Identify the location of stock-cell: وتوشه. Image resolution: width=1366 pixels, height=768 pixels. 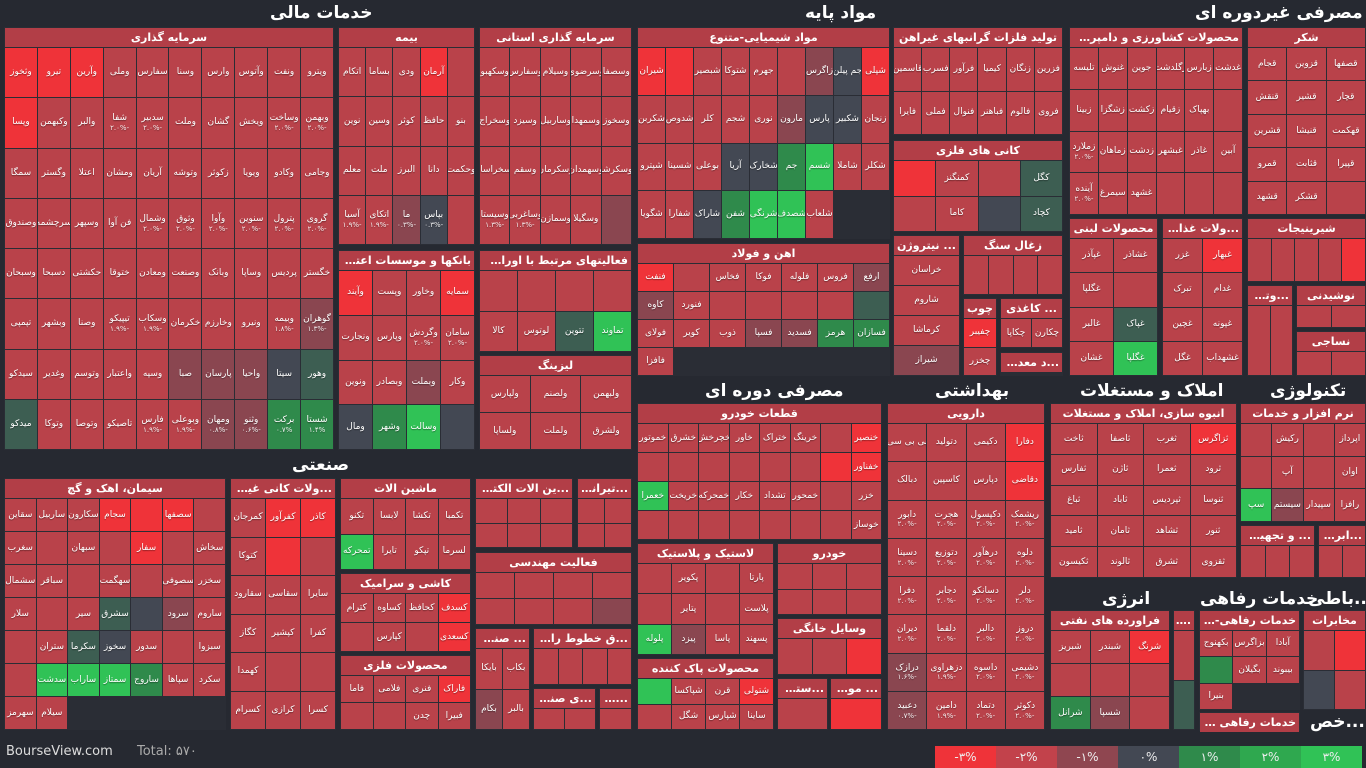
(185, 173).